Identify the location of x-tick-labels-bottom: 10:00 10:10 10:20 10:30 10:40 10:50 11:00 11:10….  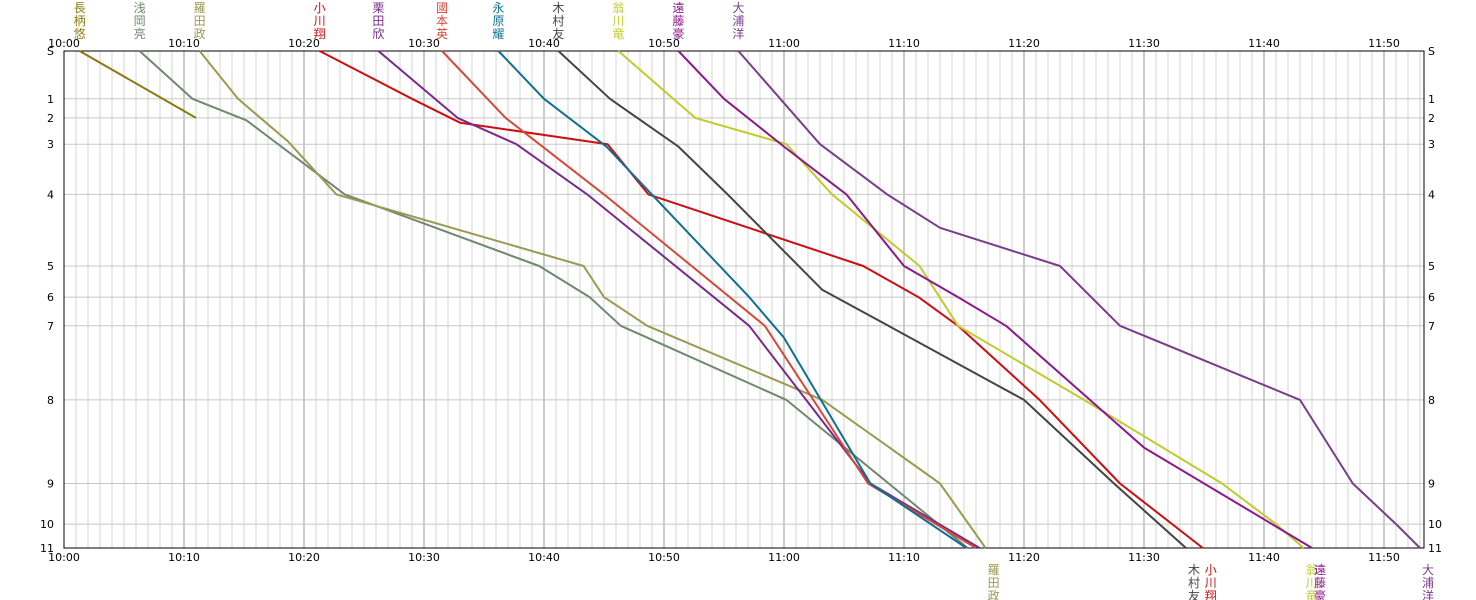
(724, 557).